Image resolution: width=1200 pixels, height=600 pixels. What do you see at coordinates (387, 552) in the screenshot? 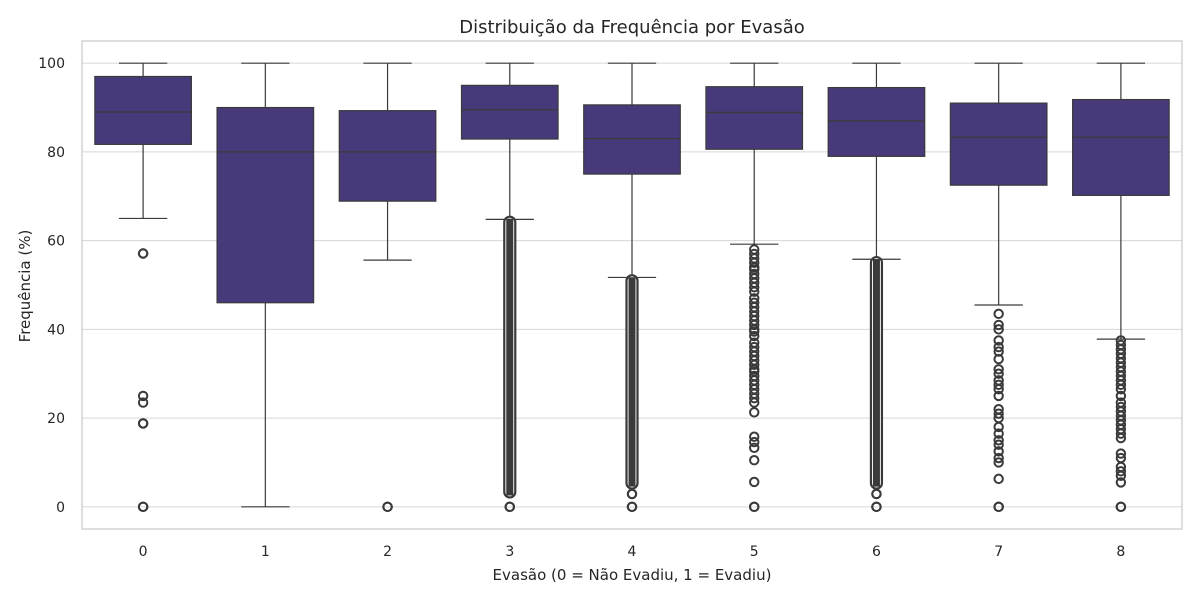
I see `x-tick-label: 2` at bounding box center [387, 552].